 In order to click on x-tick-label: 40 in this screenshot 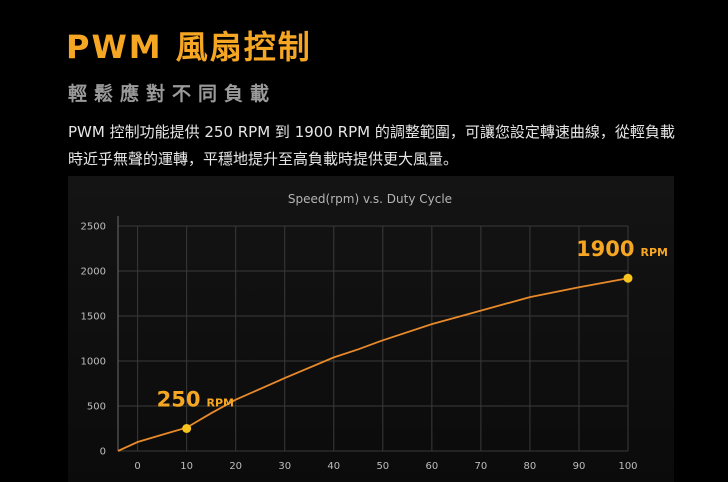, I will do `click(333, 466)`.